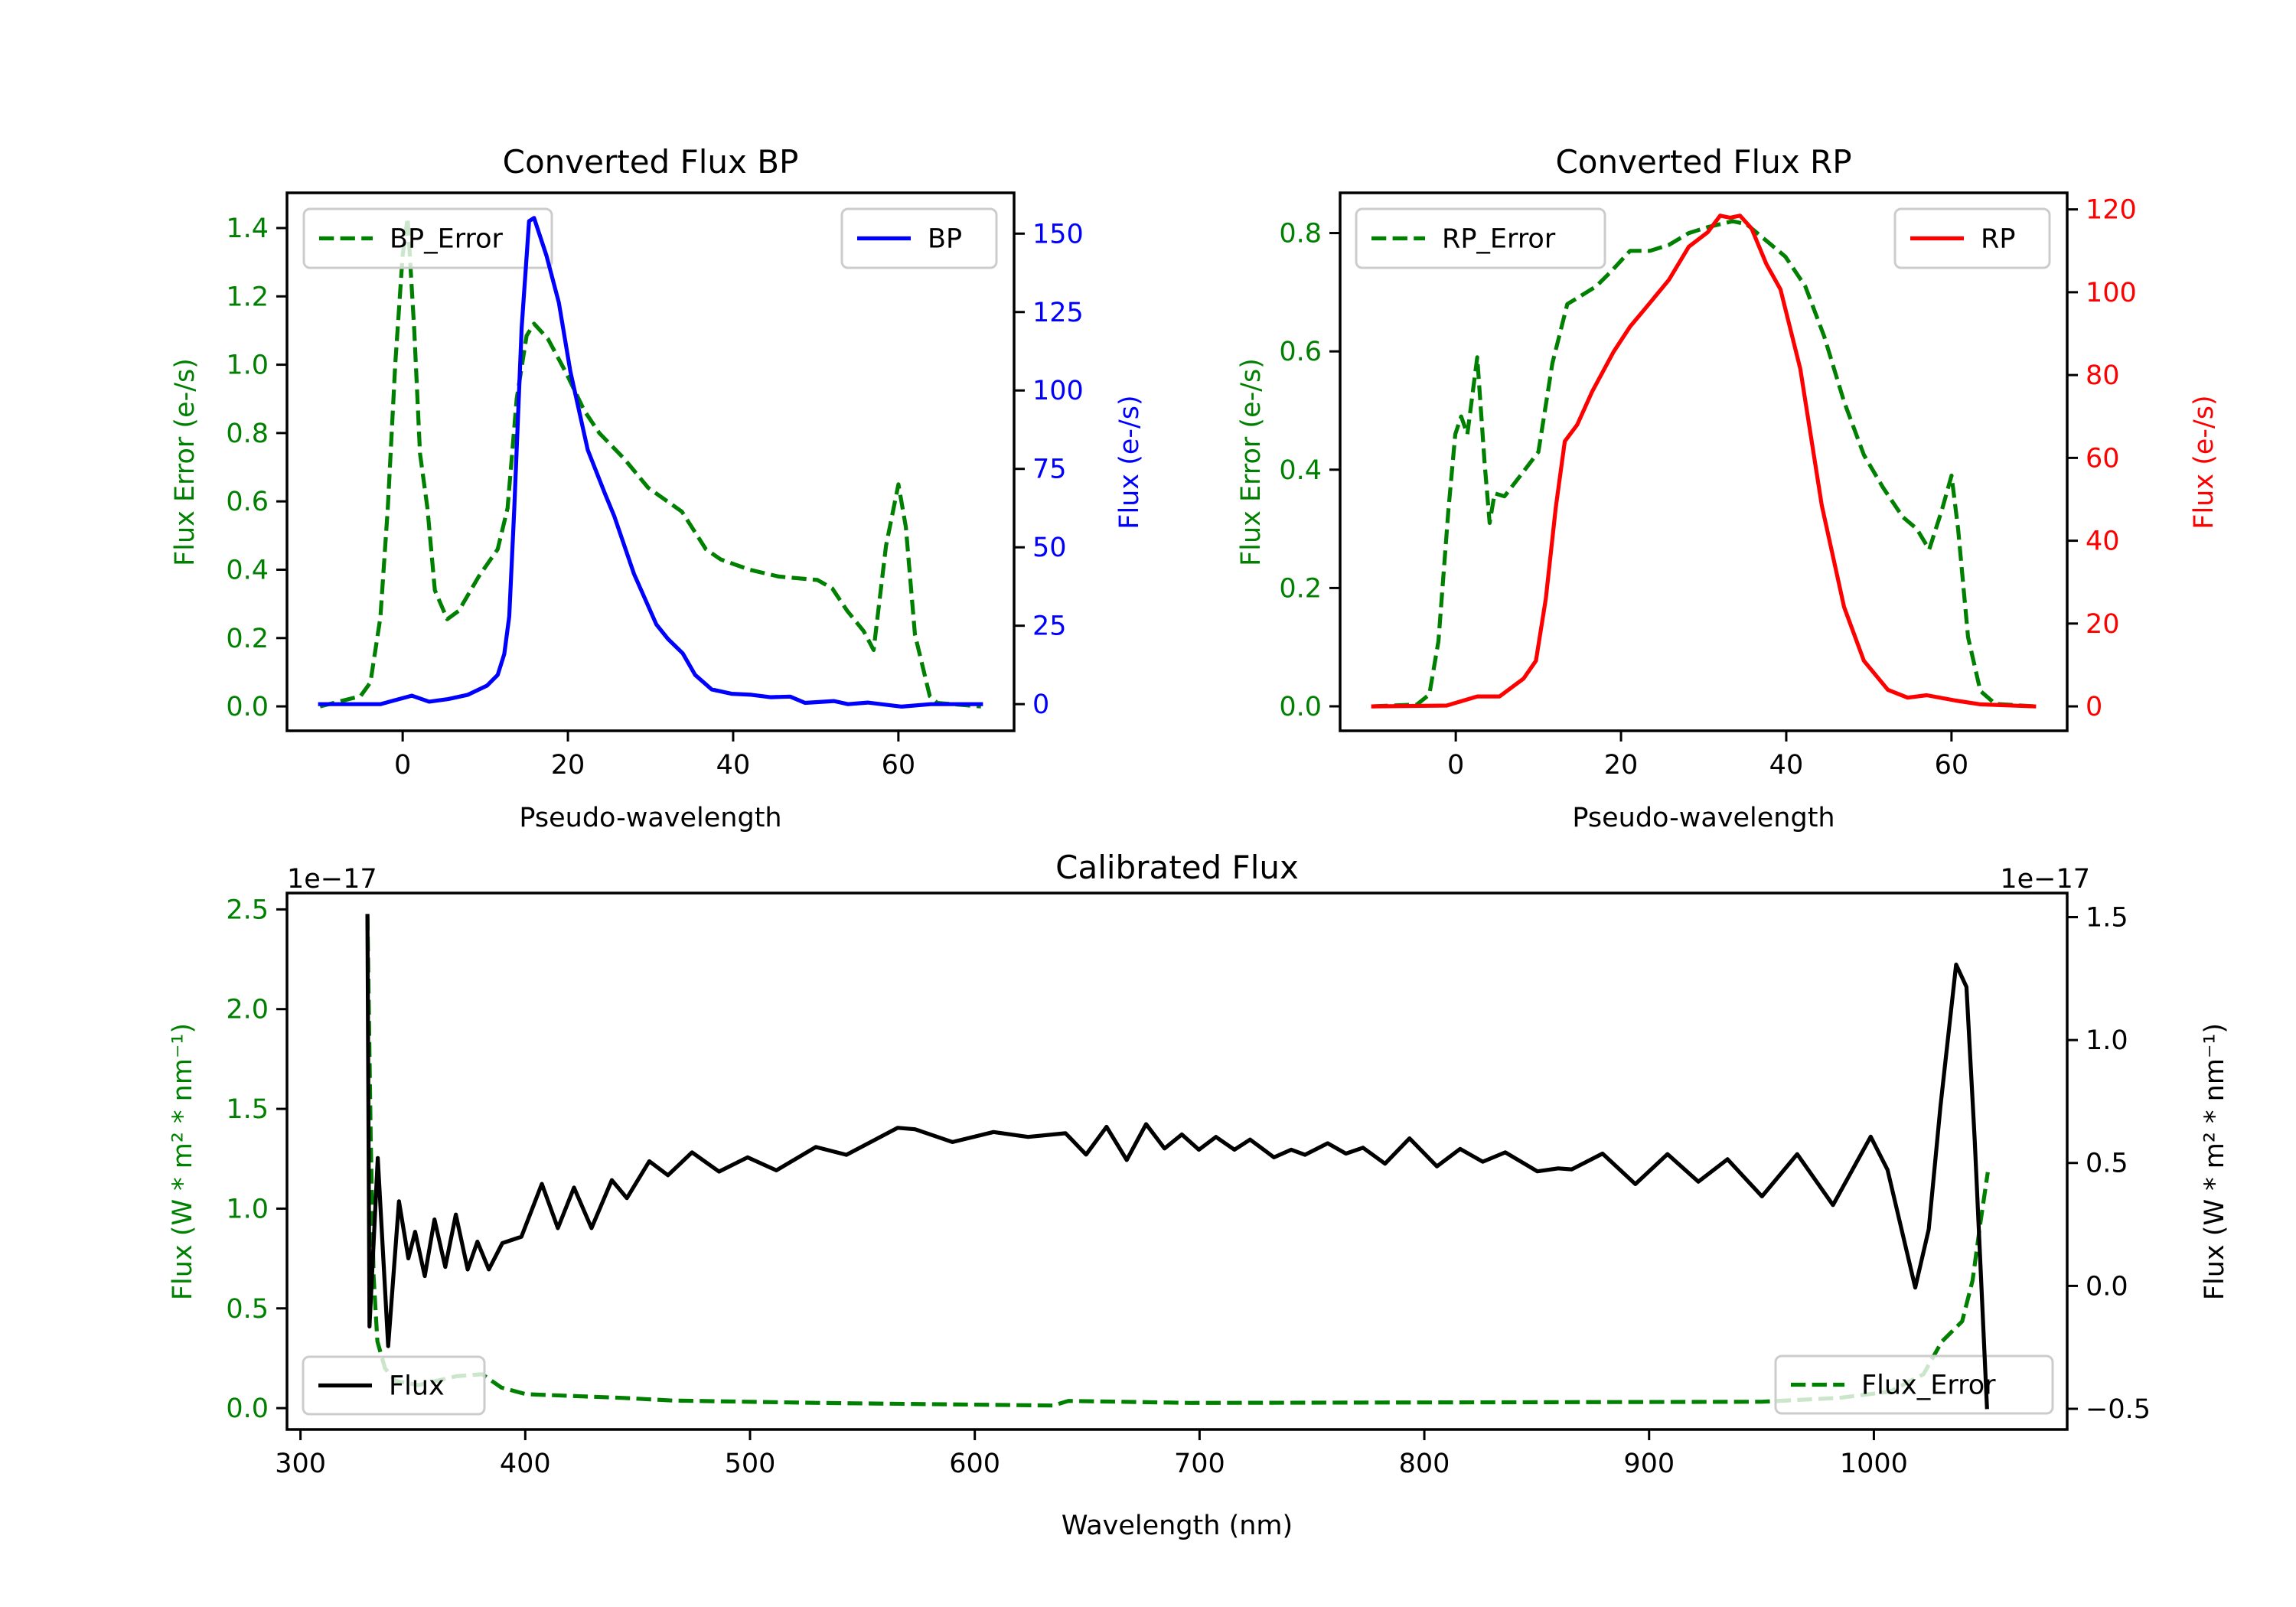 Image resolution: width=2296 pixels, height=1607 pixels. Describe the element at coordinates (1058, 234) in the screenshot. I see `y-tick-label-right: 150` at that location.